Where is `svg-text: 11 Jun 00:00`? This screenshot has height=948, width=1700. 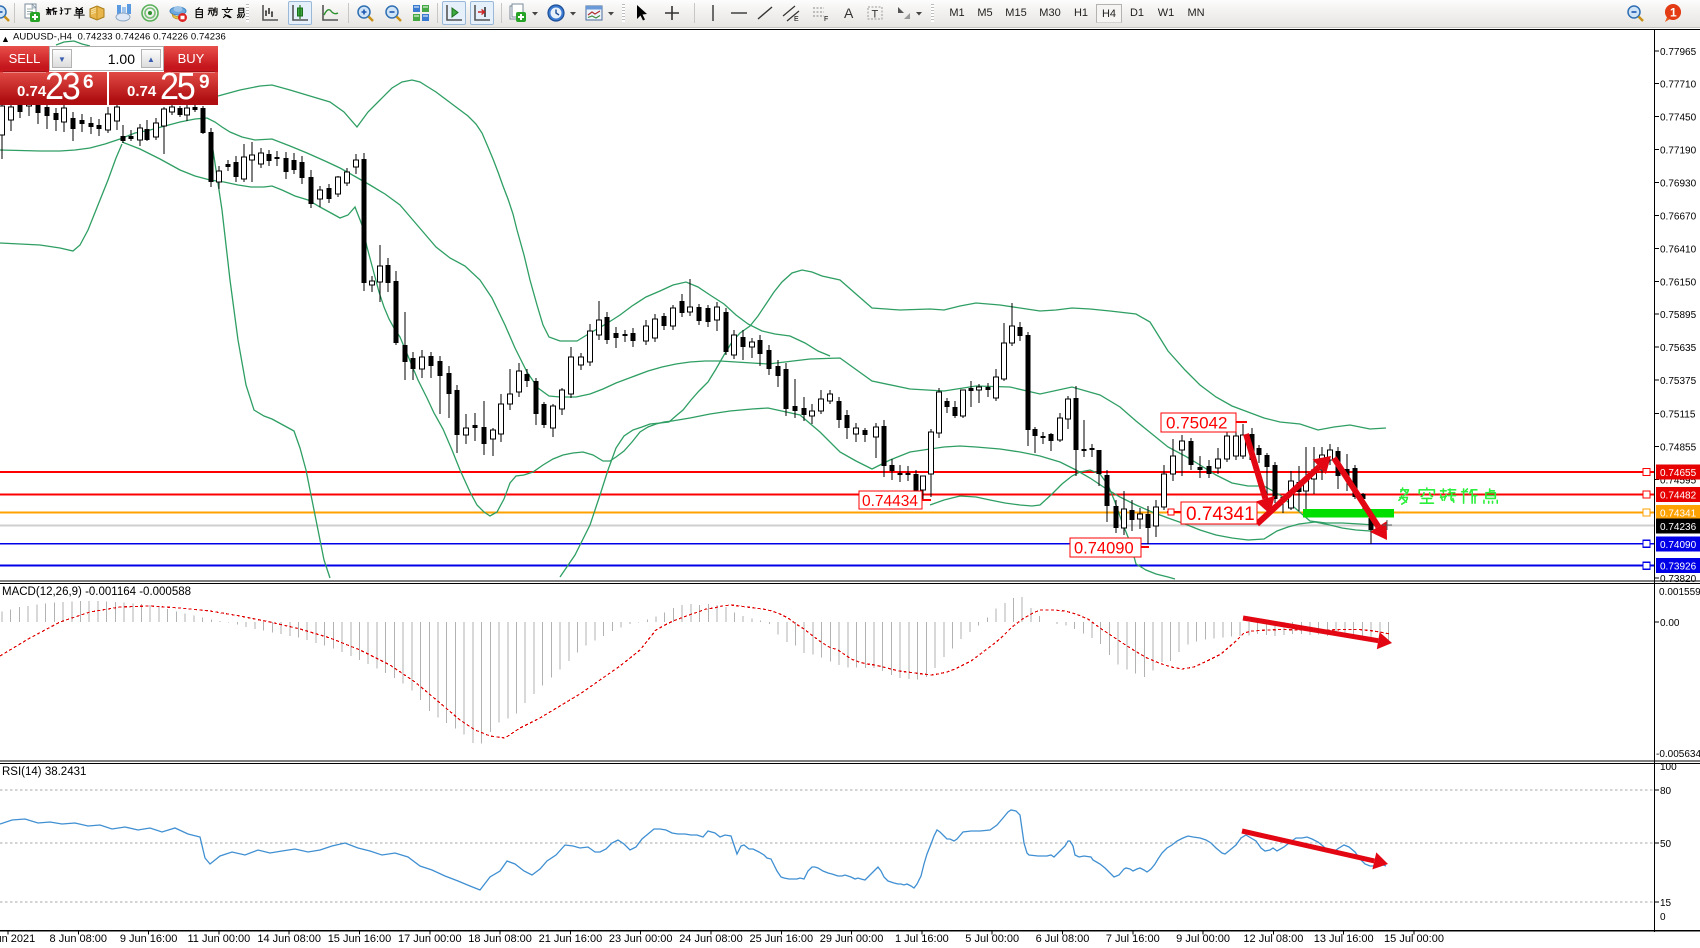
svg-text: 11 Jun 00:00 is located at coordinates (219, 939).